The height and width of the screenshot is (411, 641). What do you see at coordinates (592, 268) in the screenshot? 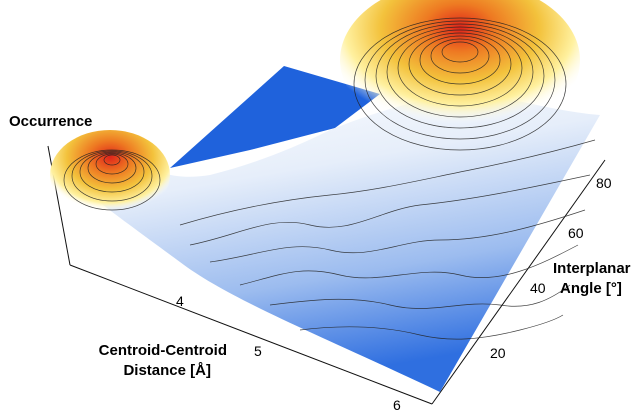
I see `y-axis-label-line1: Interplanar` at bounding box center [592, 268].